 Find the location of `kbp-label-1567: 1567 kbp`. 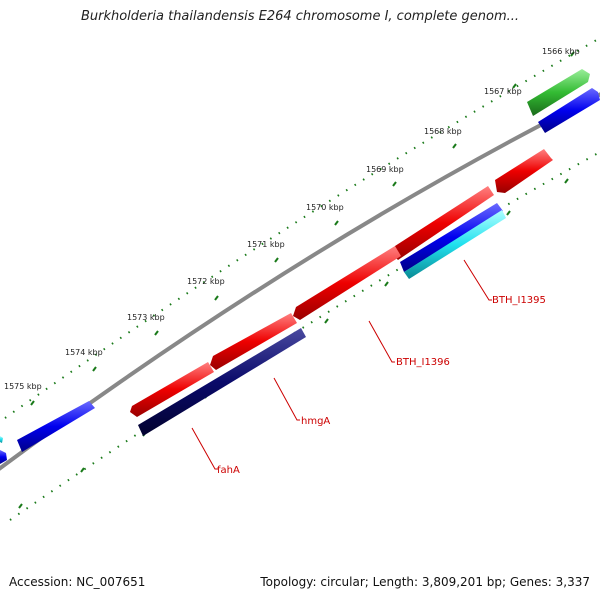

kbp-label-1567: 1567 kbp is located at coordinates (503, 91).